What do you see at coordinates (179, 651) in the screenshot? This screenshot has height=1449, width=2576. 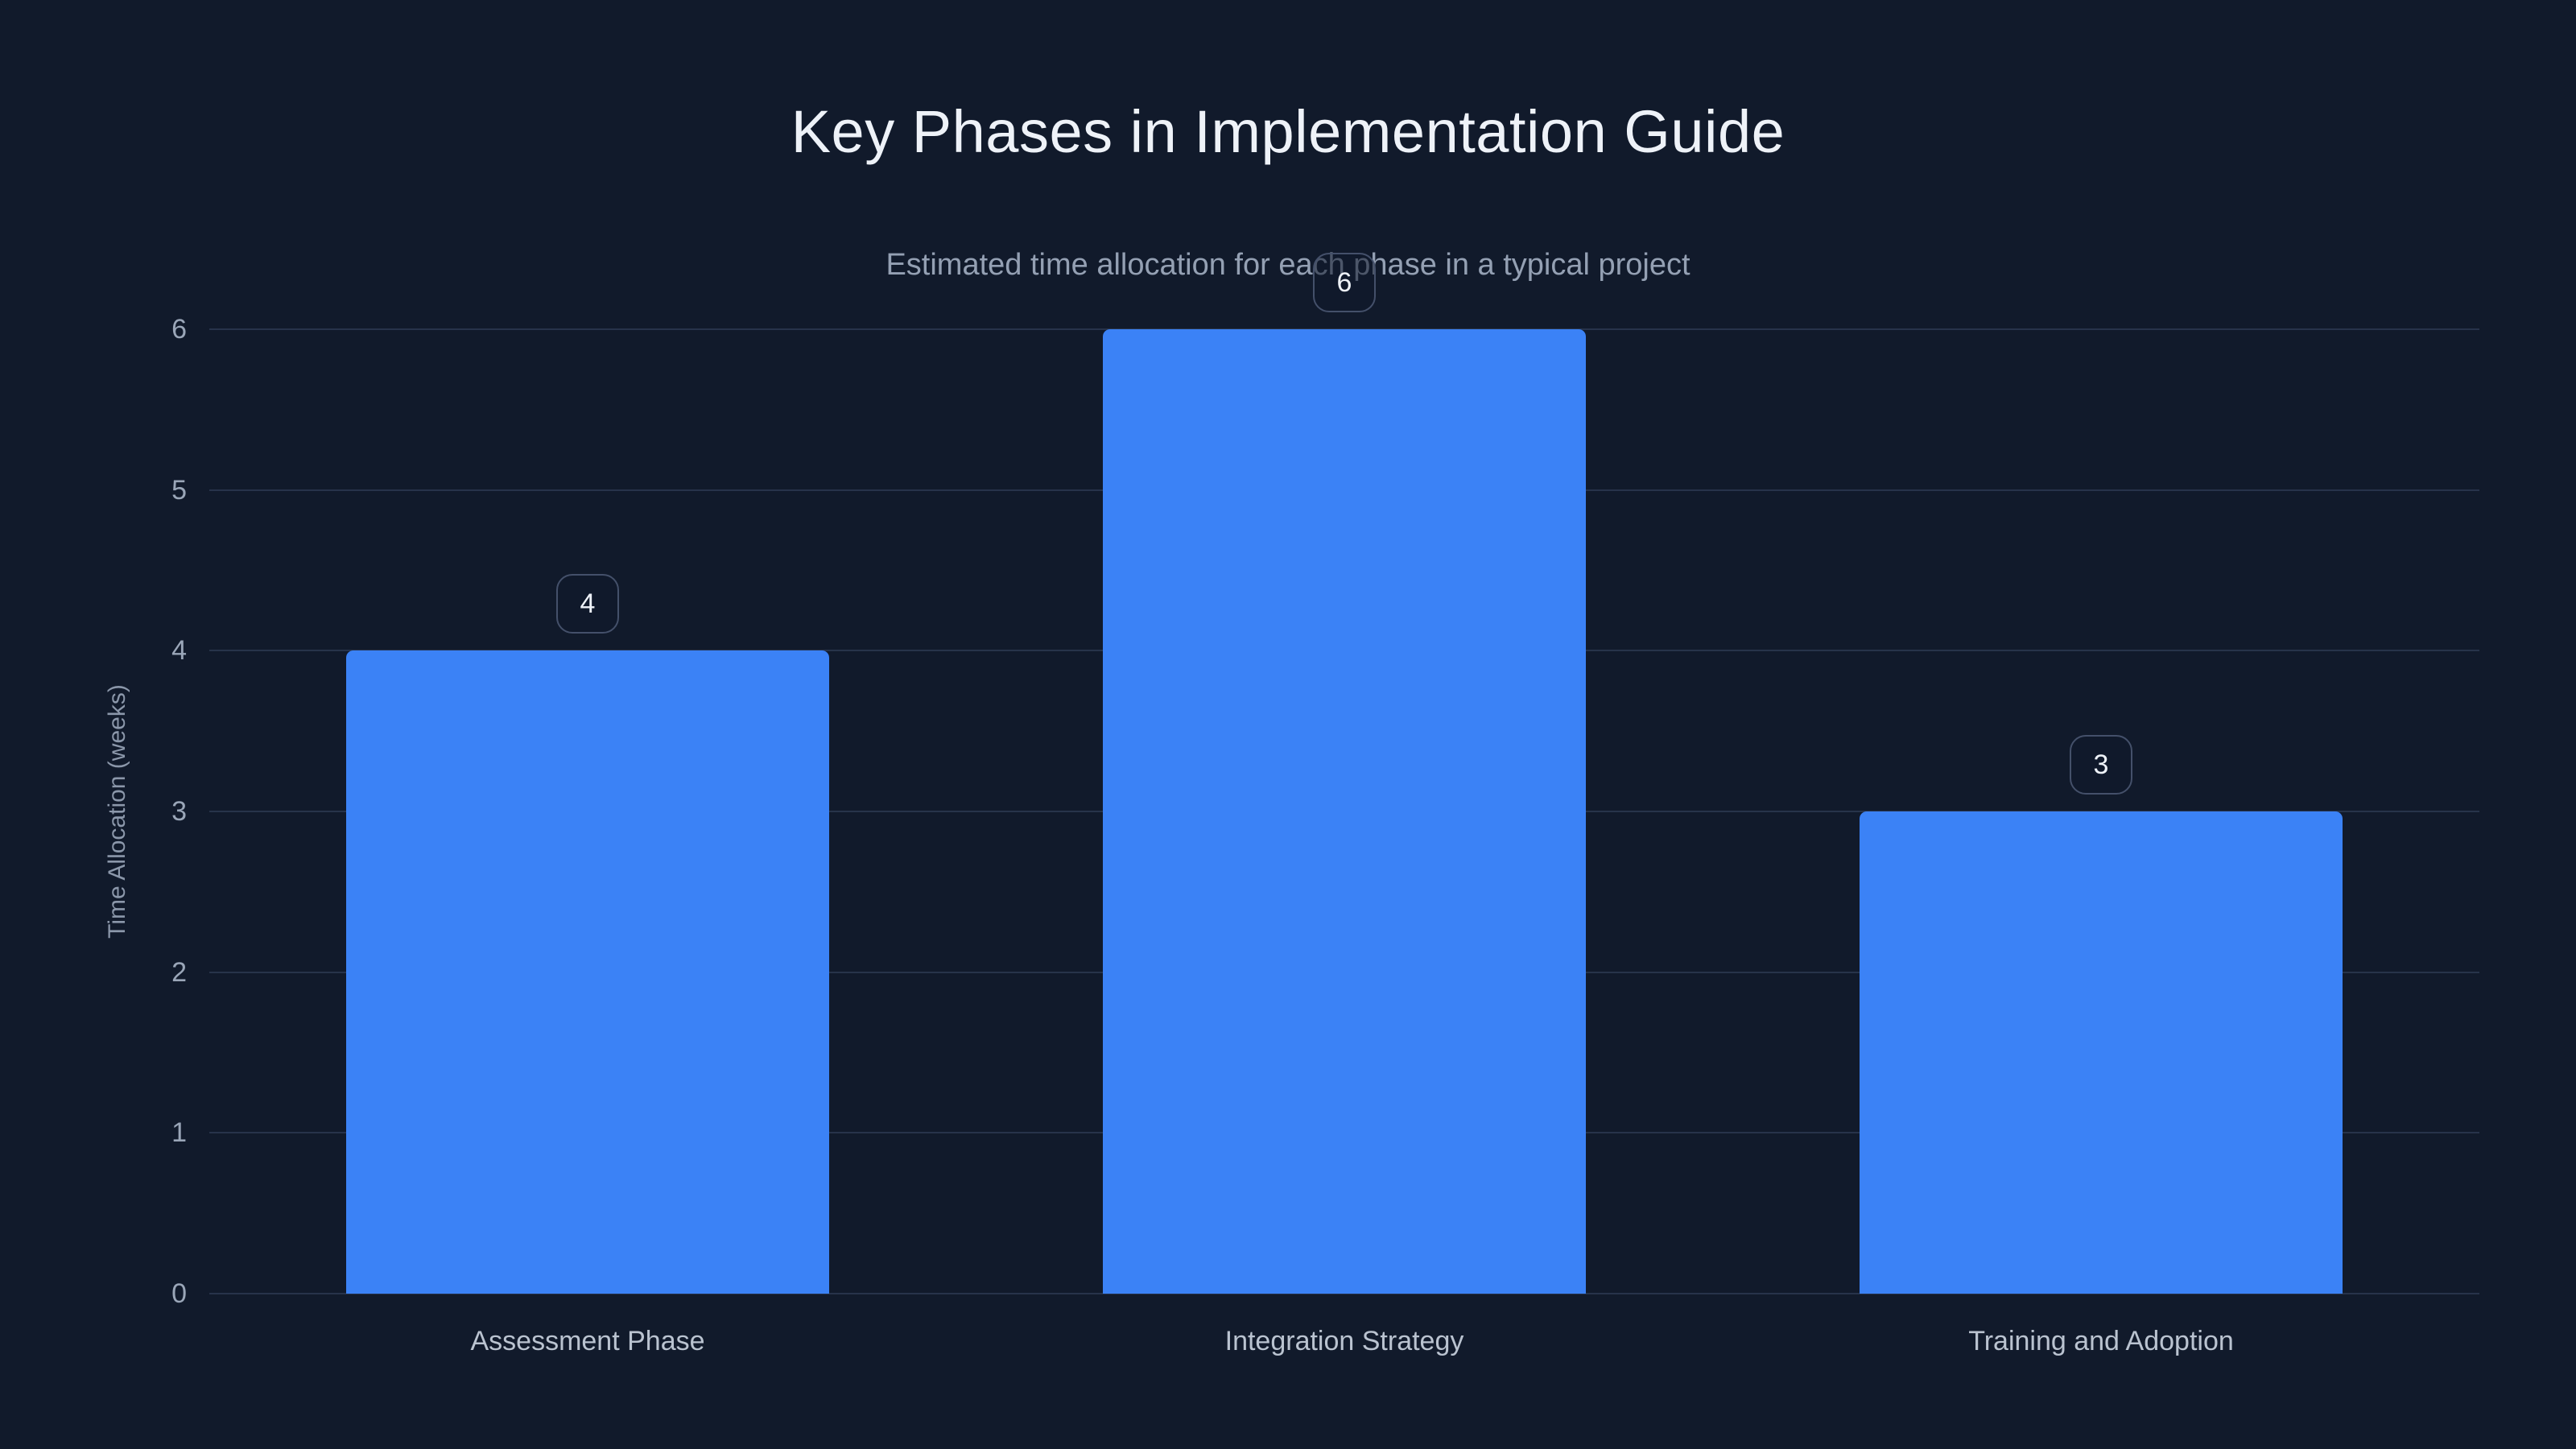 I see `y-axis-tick-4: 4` at bounding box center [179, 651].